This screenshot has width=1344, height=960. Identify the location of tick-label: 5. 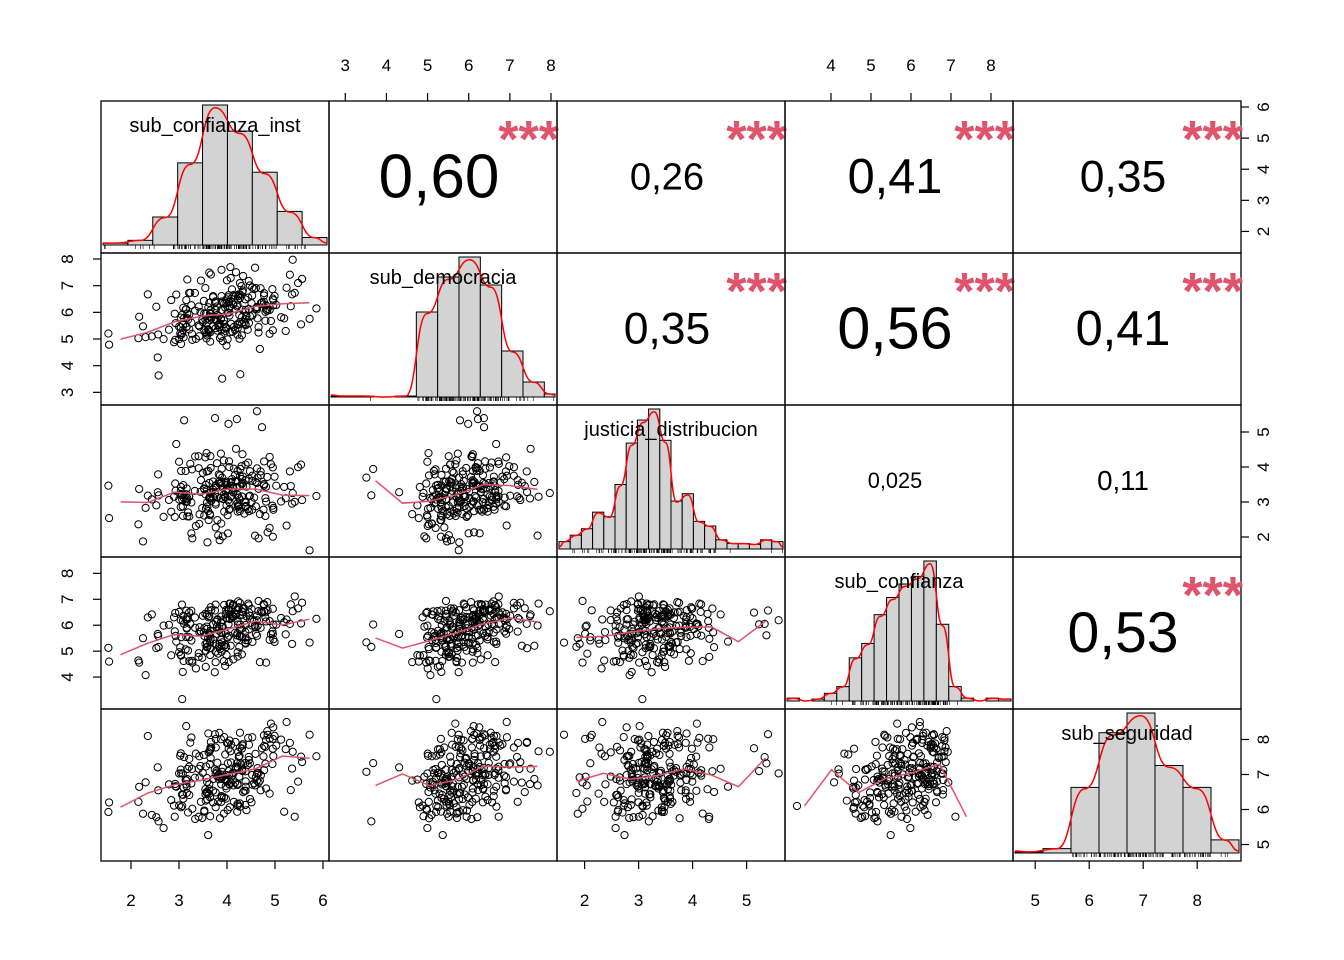
(427, 65).